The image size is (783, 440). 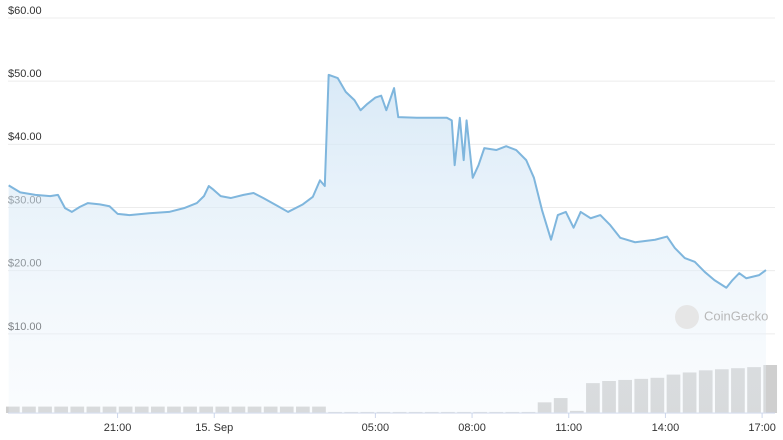 I want to click on y-tick-label: $60.00, so click(x=25, y=11).